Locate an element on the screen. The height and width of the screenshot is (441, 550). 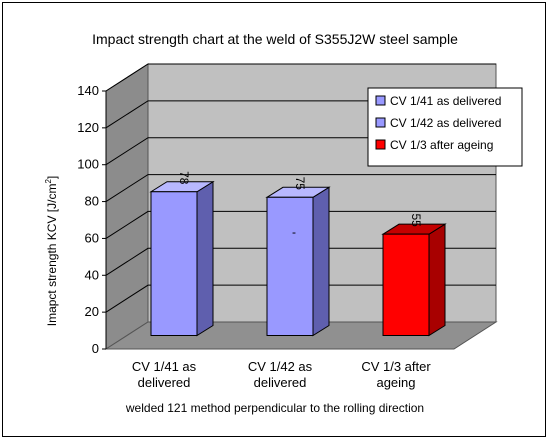
y-tick-label: 140 is located at coordinates (88, 90).